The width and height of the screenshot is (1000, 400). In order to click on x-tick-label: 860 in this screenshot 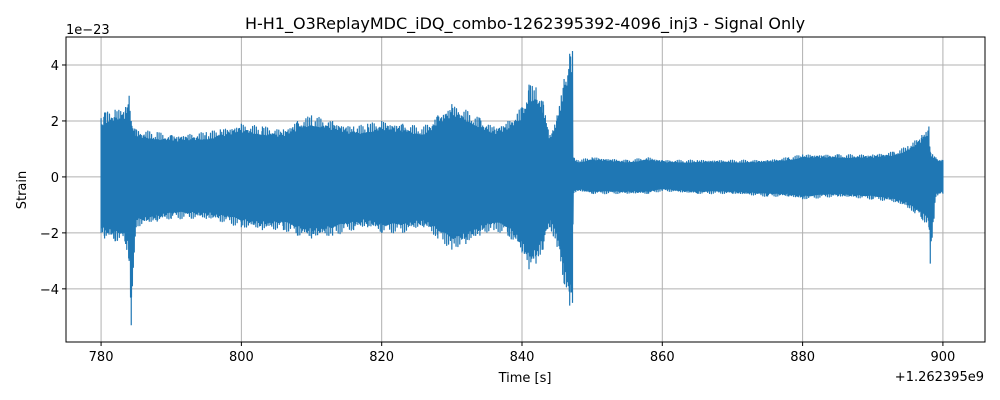, I will do `click(662, 357)`.